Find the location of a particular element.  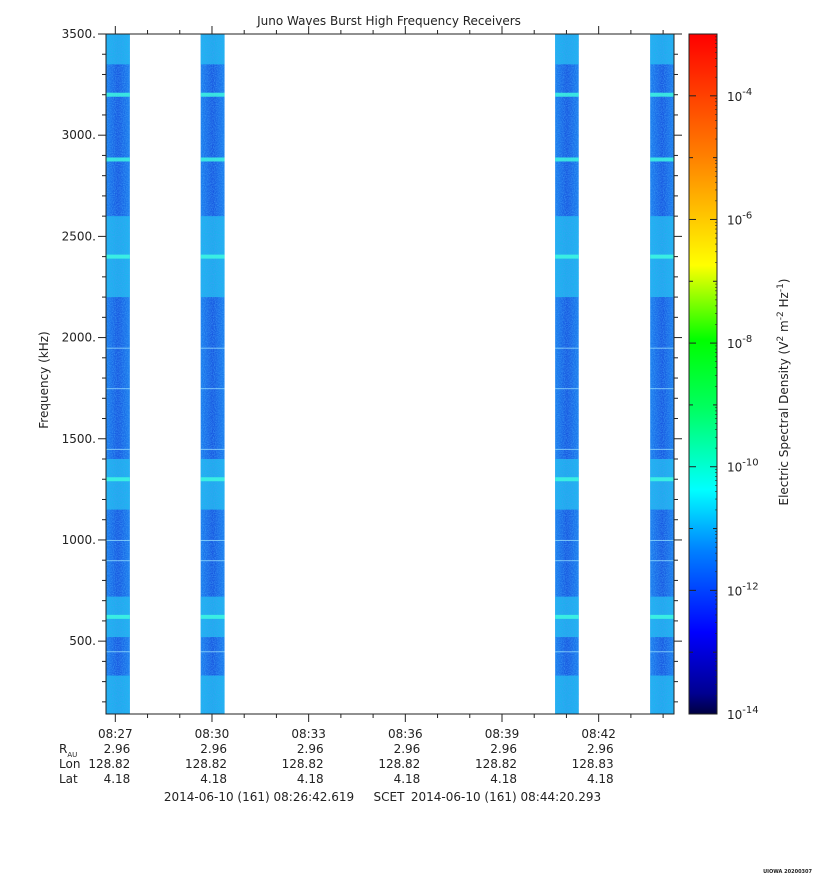

x-tick-label: 08:36 is located at coordinates (405, 734).